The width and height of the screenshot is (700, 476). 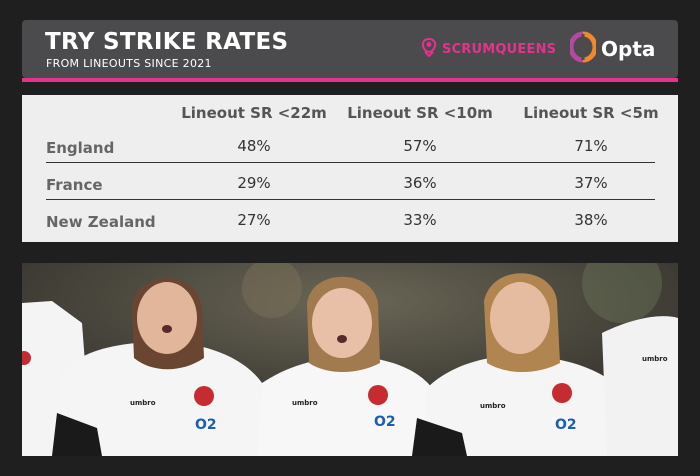 What do you see at coordinates (254, 113) in the screenshot?
I see `column-header: Lineout SR <22m` at bounding box center [254, 113].